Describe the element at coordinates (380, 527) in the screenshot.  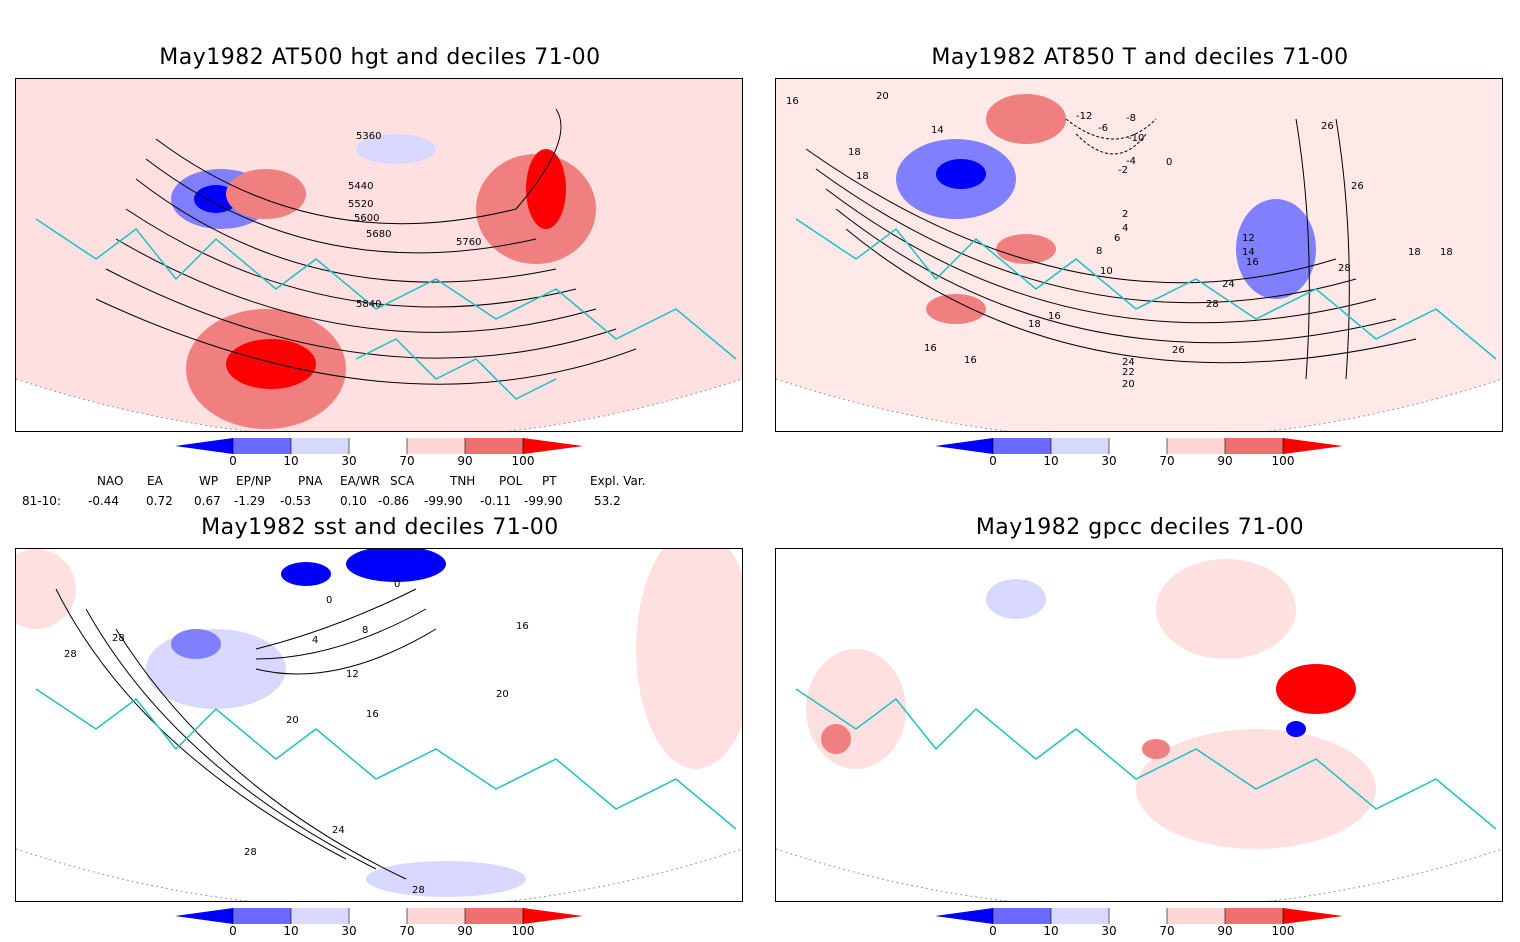
I see `panel-title-sst: May1982 sst and deciles 71-00` at that location.